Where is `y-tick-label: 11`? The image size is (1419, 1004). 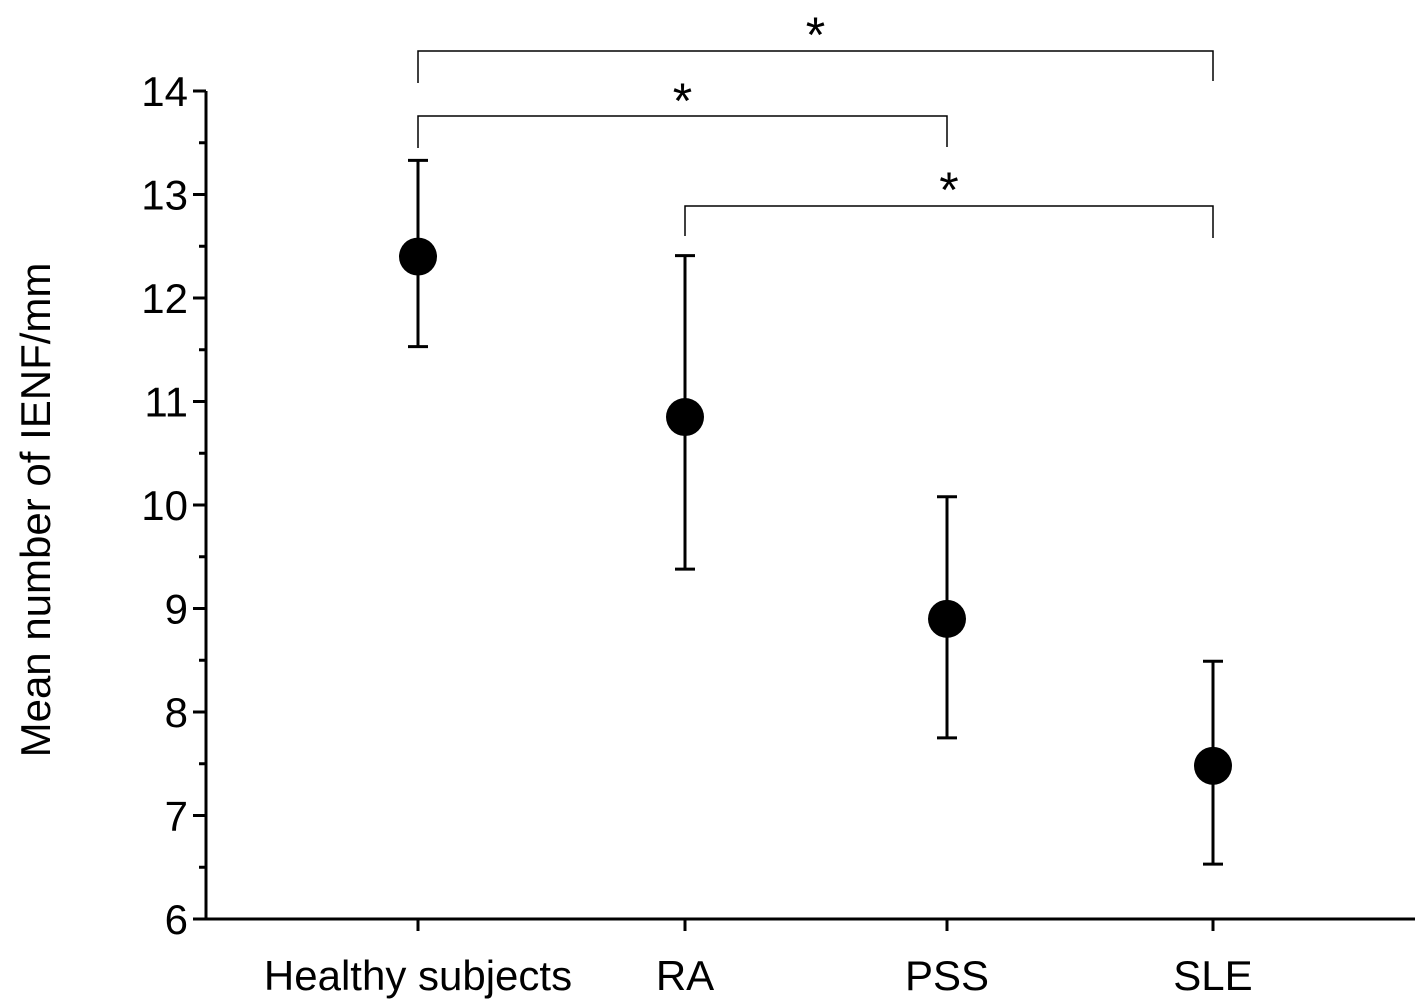 y-tick-label: 11 is located at coordinates (166, 402).